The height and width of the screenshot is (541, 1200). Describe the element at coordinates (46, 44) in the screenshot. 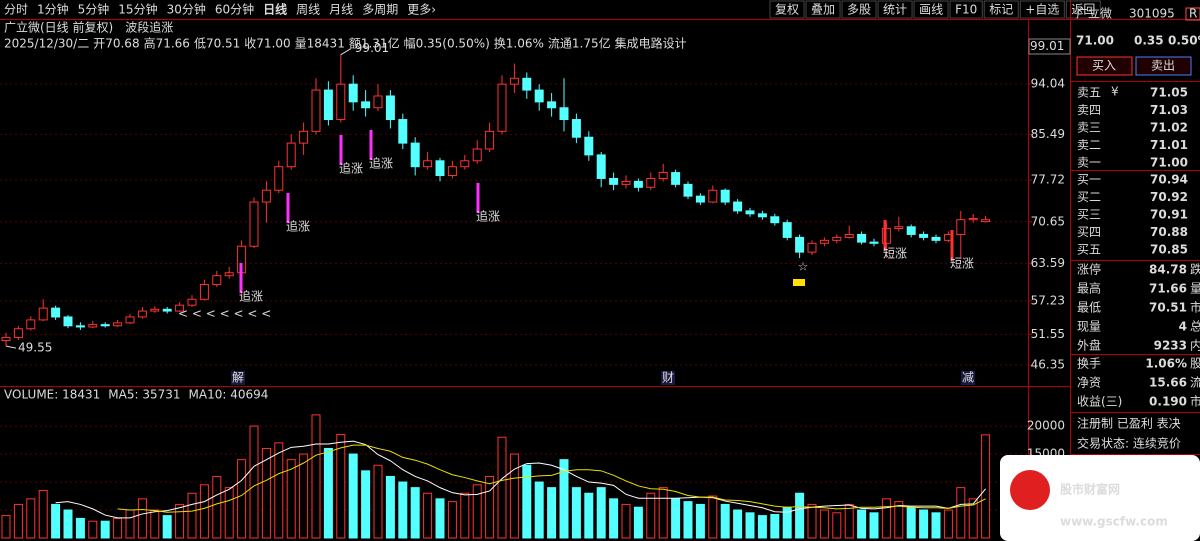

I see `quote-field: 2025/12/30/二` at that location.